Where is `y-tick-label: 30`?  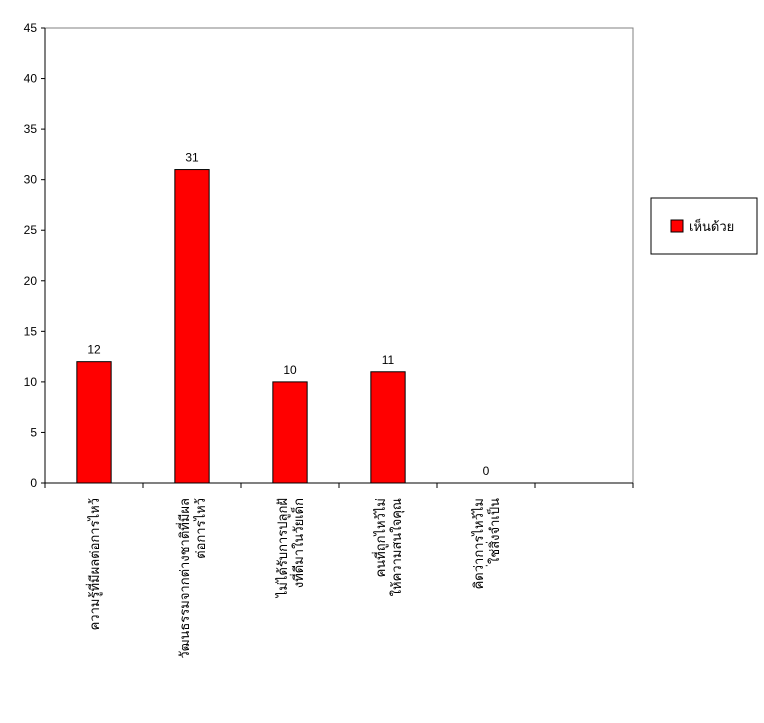
y-tick-label: 30 is located at coordinates (31, 180).